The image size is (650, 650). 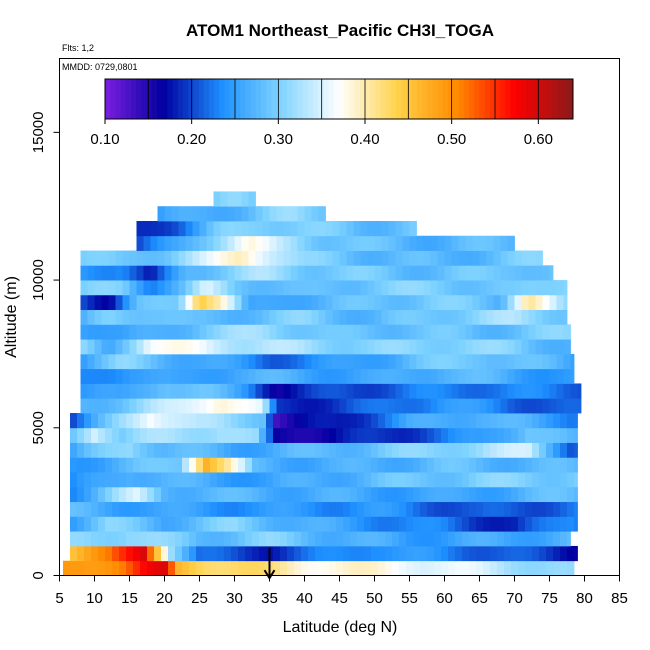 I want to click on x-tick-label: 60, so click(x=444, y=598).